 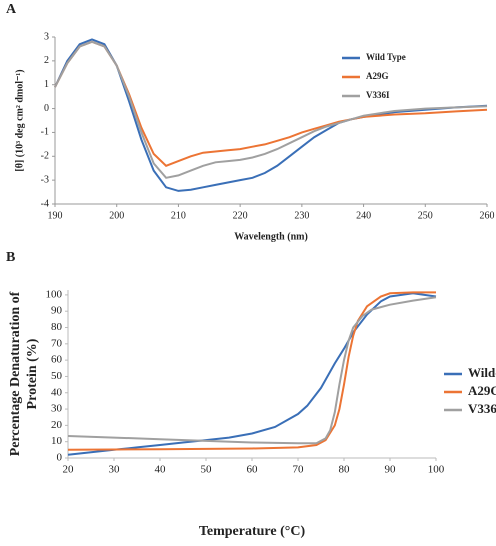 What do you see at coordinates (386, 57) in the screenshot?
I see `legend-label: Wild Type` at bounding box center [386, 57].